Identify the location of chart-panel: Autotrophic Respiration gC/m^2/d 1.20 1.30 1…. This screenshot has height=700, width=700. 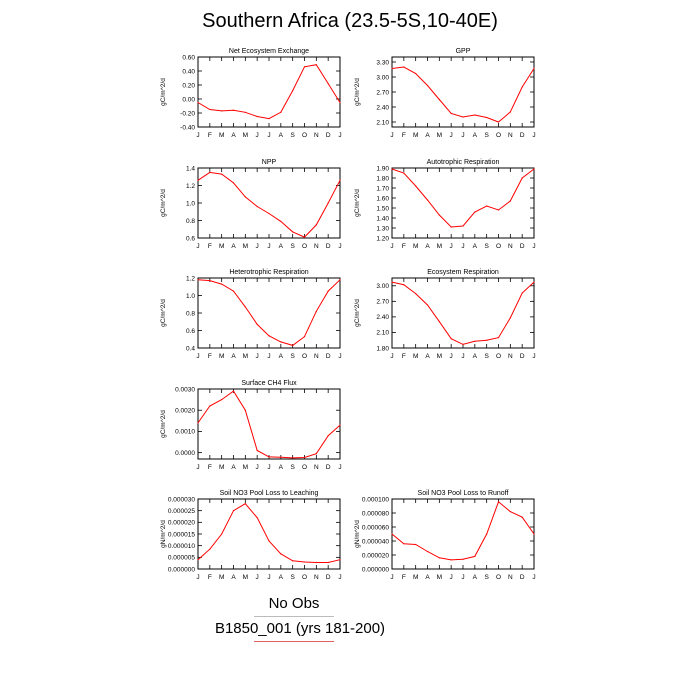
(445, 204).